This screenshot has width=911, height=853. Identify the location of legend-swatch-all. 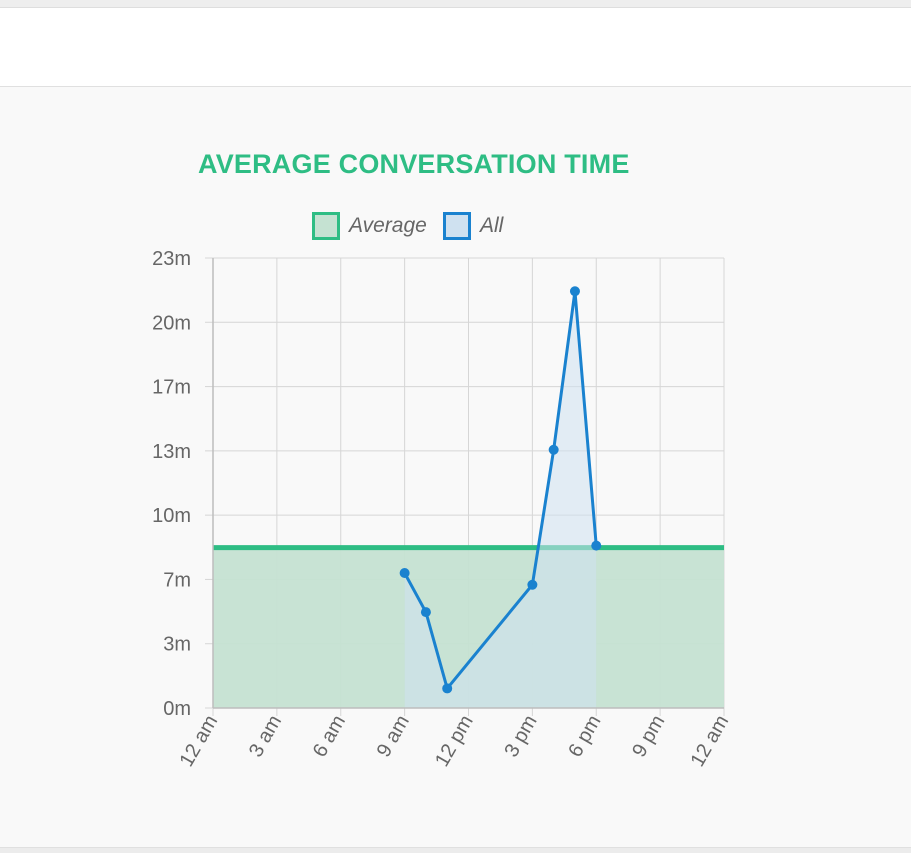
(457, 226).